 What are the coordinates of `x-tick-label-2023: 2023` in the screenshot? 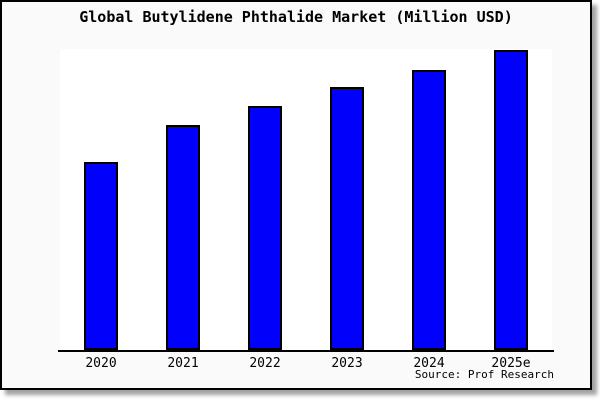 It's located at (347, 363).